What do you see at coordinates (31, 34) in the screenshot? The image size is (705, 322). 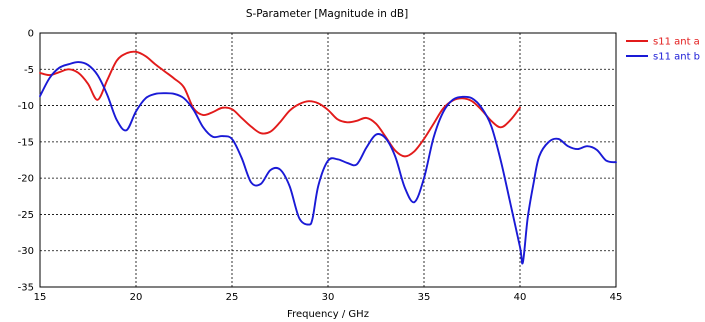 I see `y-tick-label: 0` at bounding box center [31, 34].